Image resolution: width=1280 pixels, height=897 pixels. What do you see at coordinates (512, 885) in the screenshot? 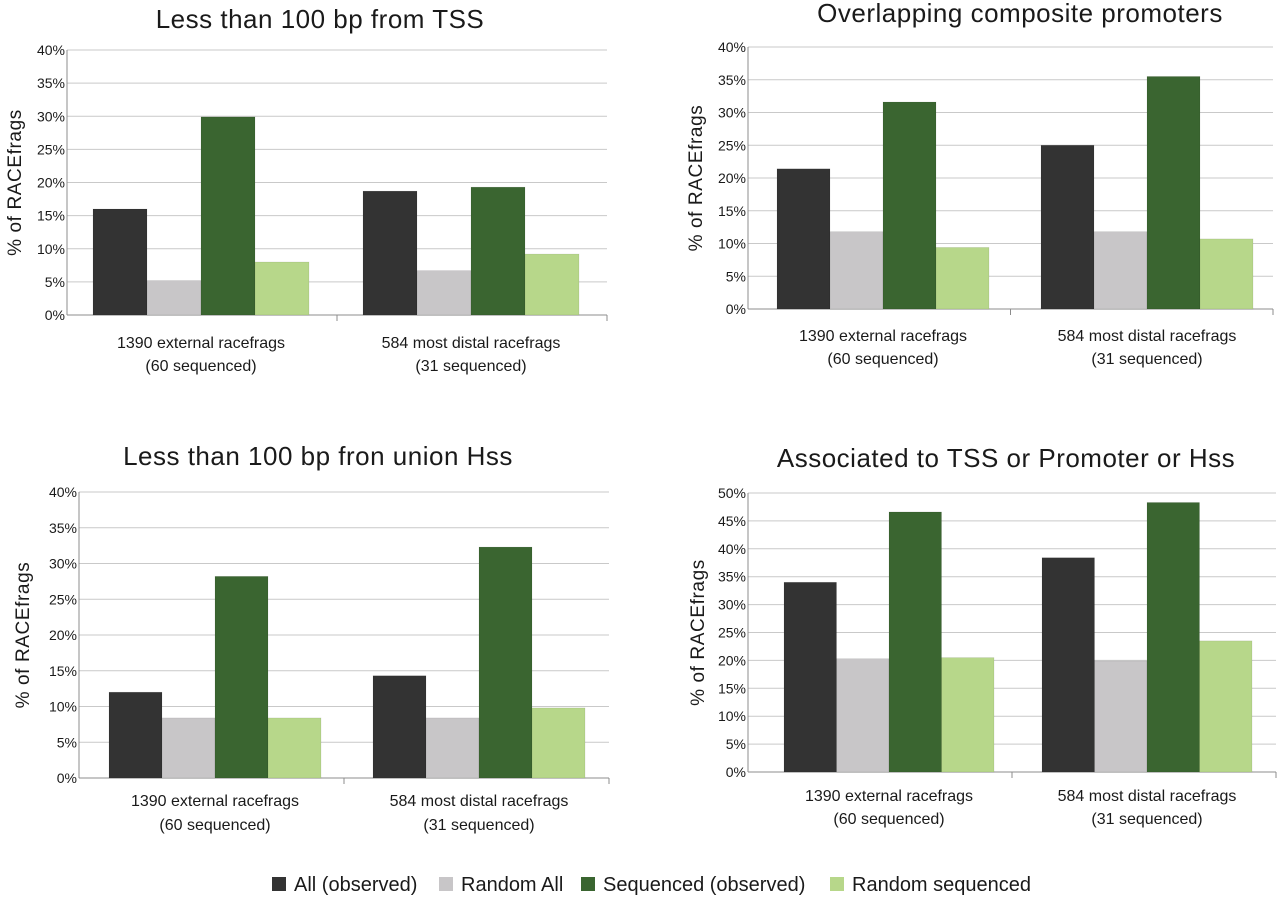
I see `legend-label: Random All` at bounding box center [512, 885].